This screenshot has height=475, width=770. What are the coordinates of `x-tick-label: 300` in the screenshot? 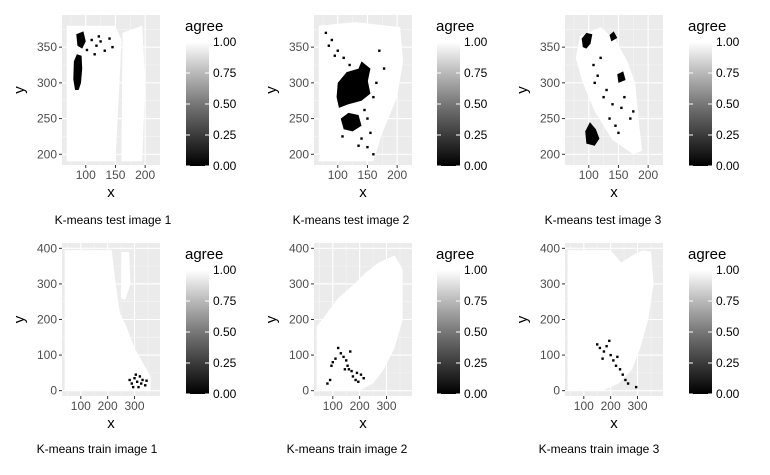 It's located at (386, 406).